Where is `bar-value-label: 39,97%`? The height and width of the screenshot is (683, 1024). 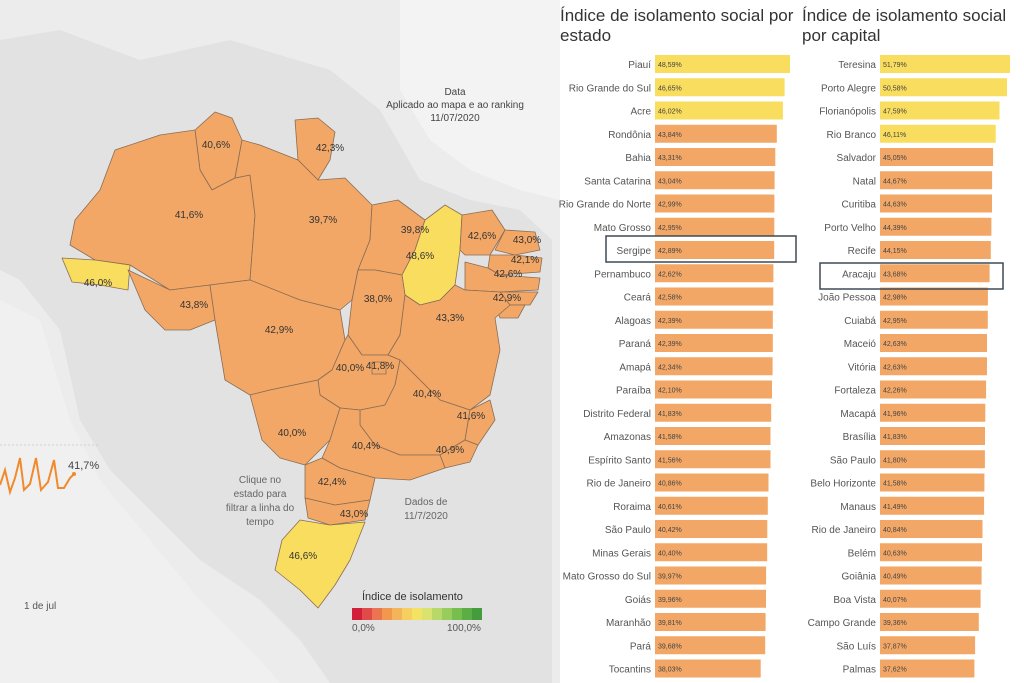
bar-value-label: 39,97% is located at coordinates (670, 577).